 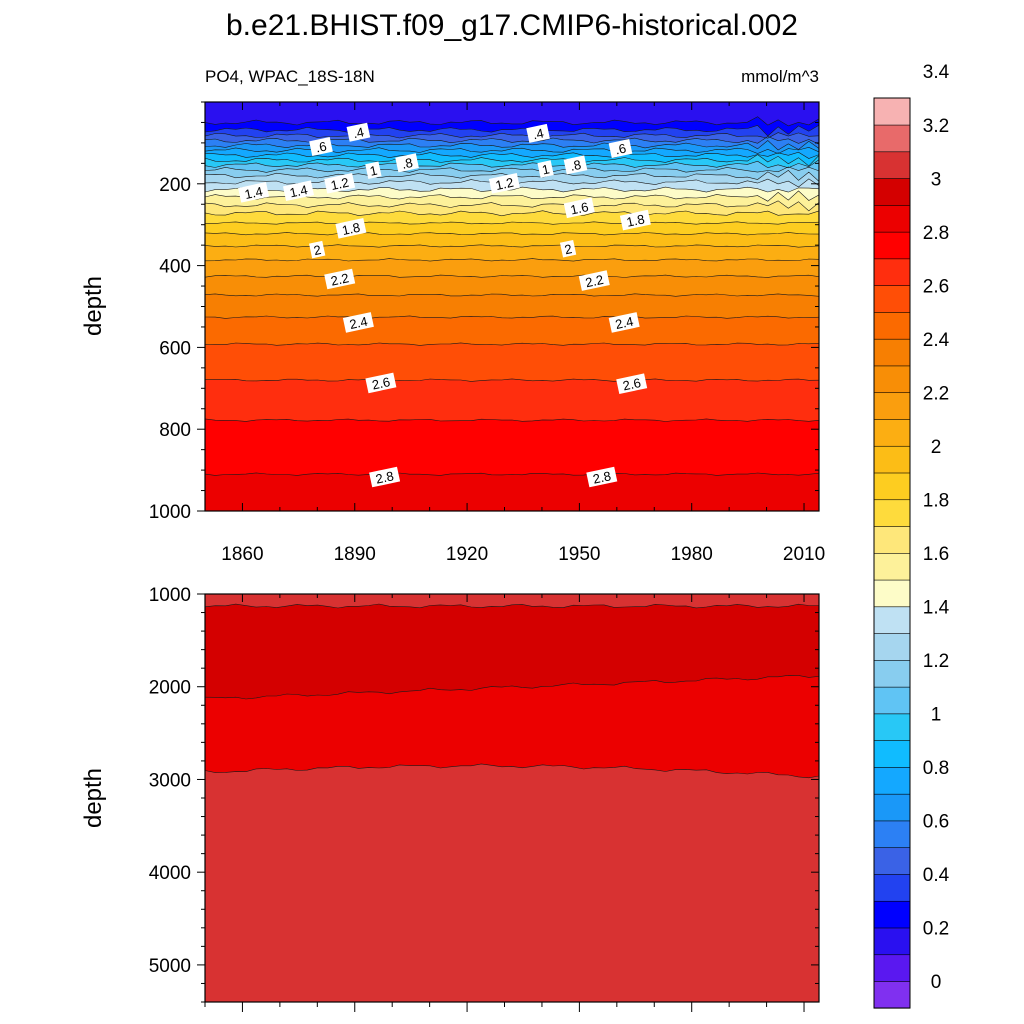 What do you see at coordinates (512, 400) in the screenshot?
I see `upper-band-2.6` at bounding box center [512, 400].